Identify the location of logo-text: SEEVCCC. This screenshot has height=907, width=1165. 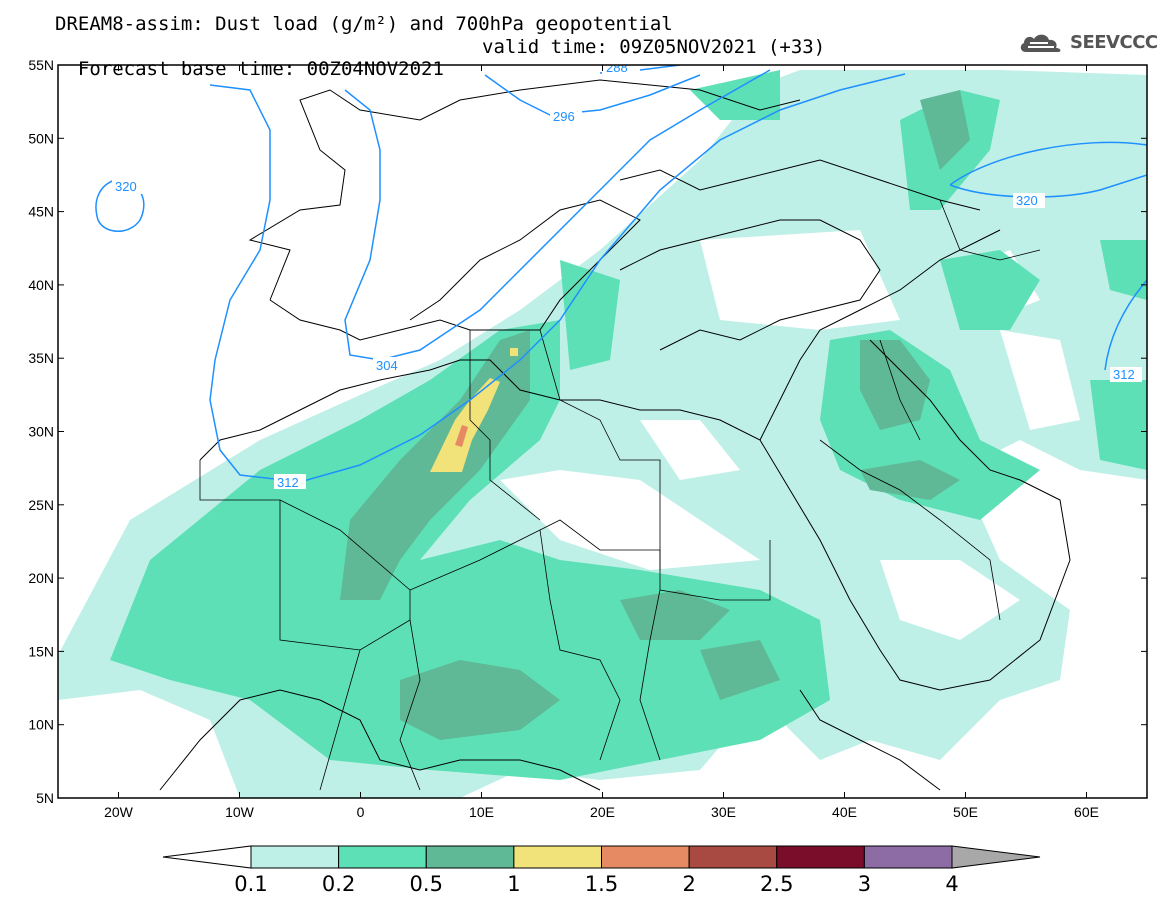
(1114, 42).